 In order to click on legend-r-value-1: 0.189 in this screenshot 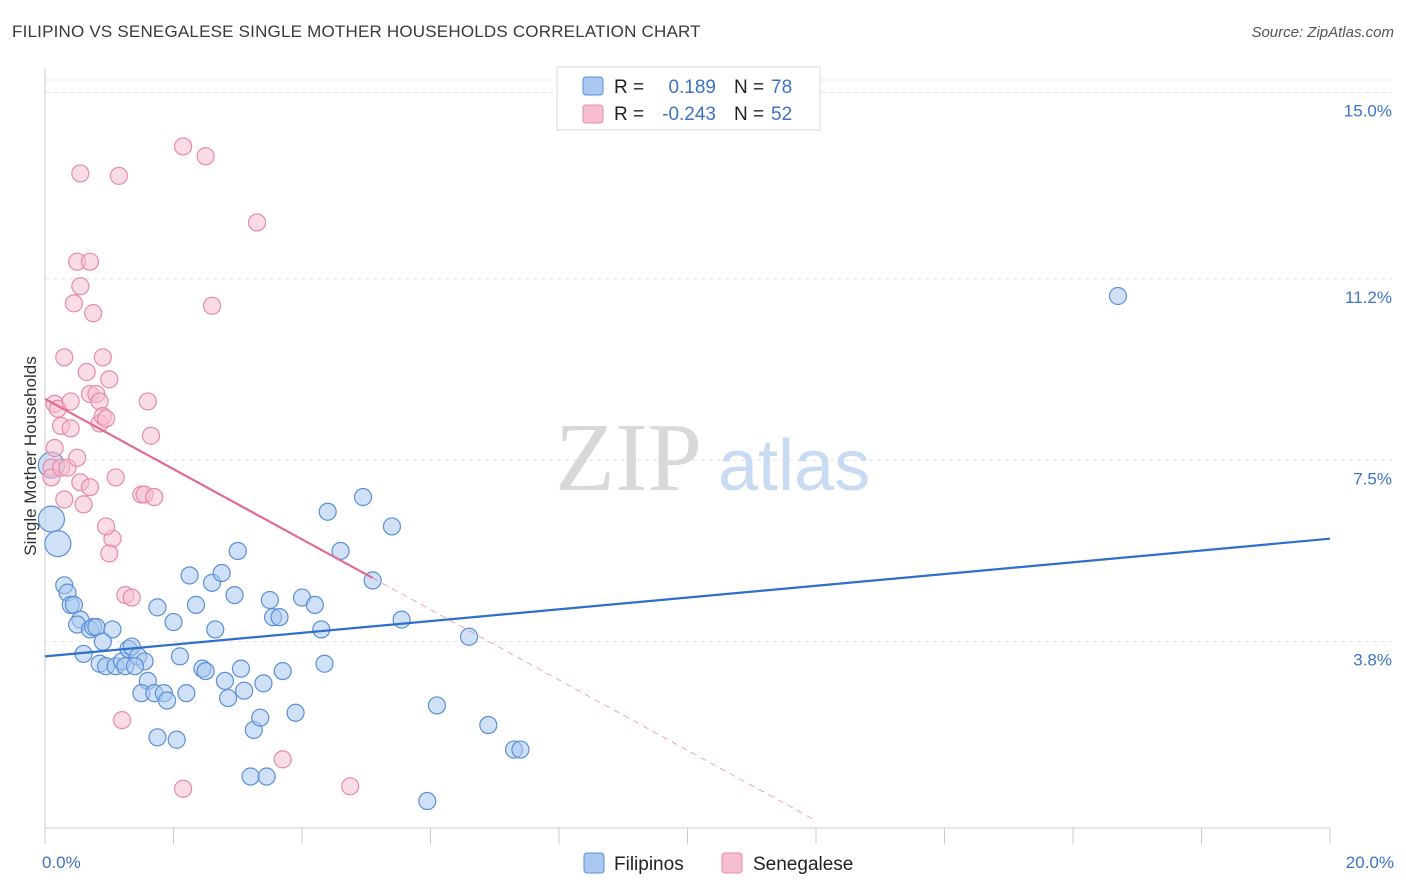, I will do `click(692, 87)`.